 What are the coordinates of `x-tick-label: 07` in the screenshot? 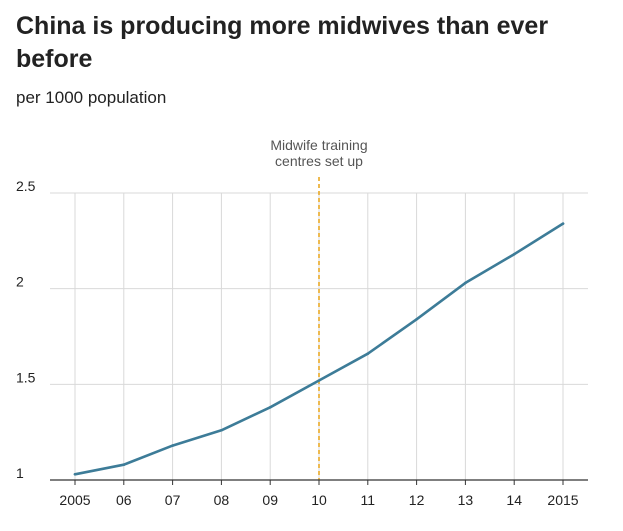 It's located at (173, 500).